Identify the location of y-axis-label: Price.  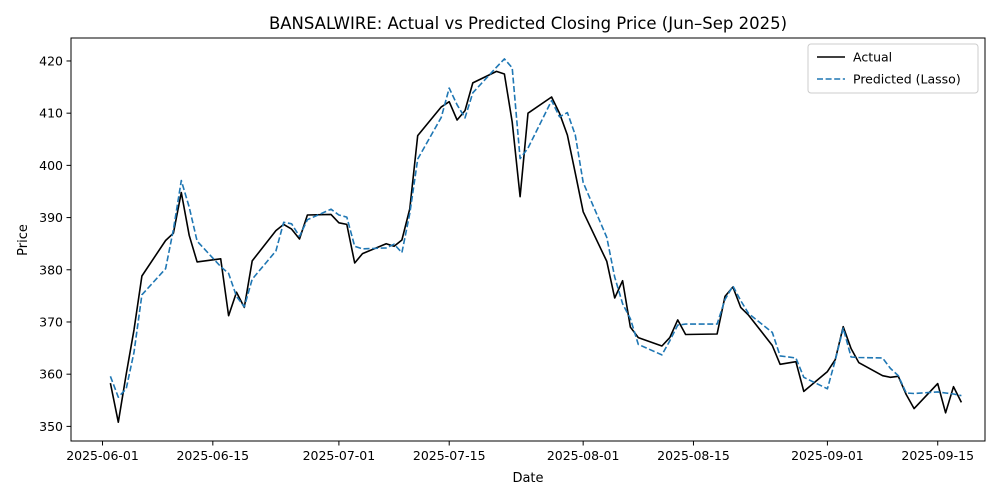
(23, 240).